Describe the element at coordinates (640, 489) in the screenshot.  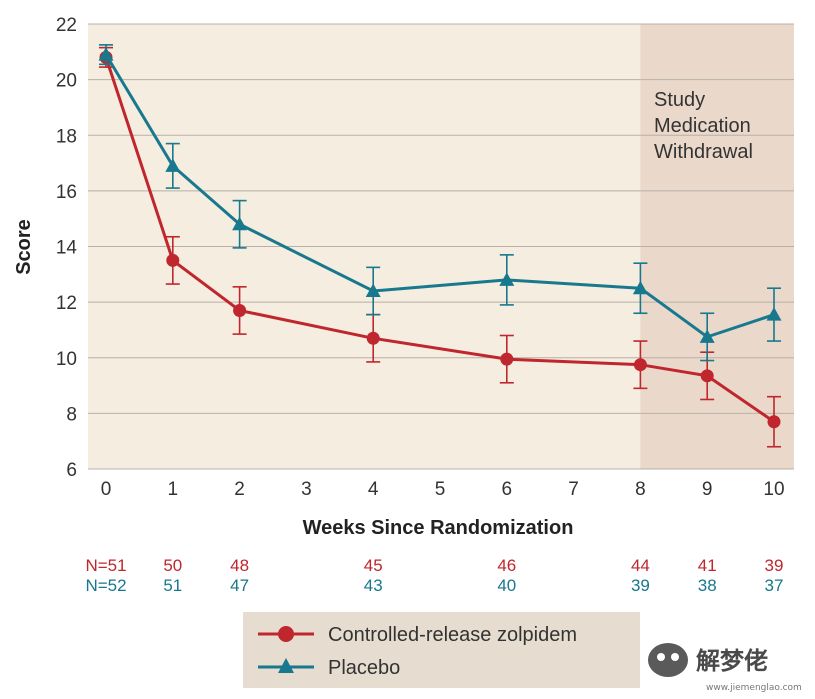
I see `x-tick-8: 8` at that location.